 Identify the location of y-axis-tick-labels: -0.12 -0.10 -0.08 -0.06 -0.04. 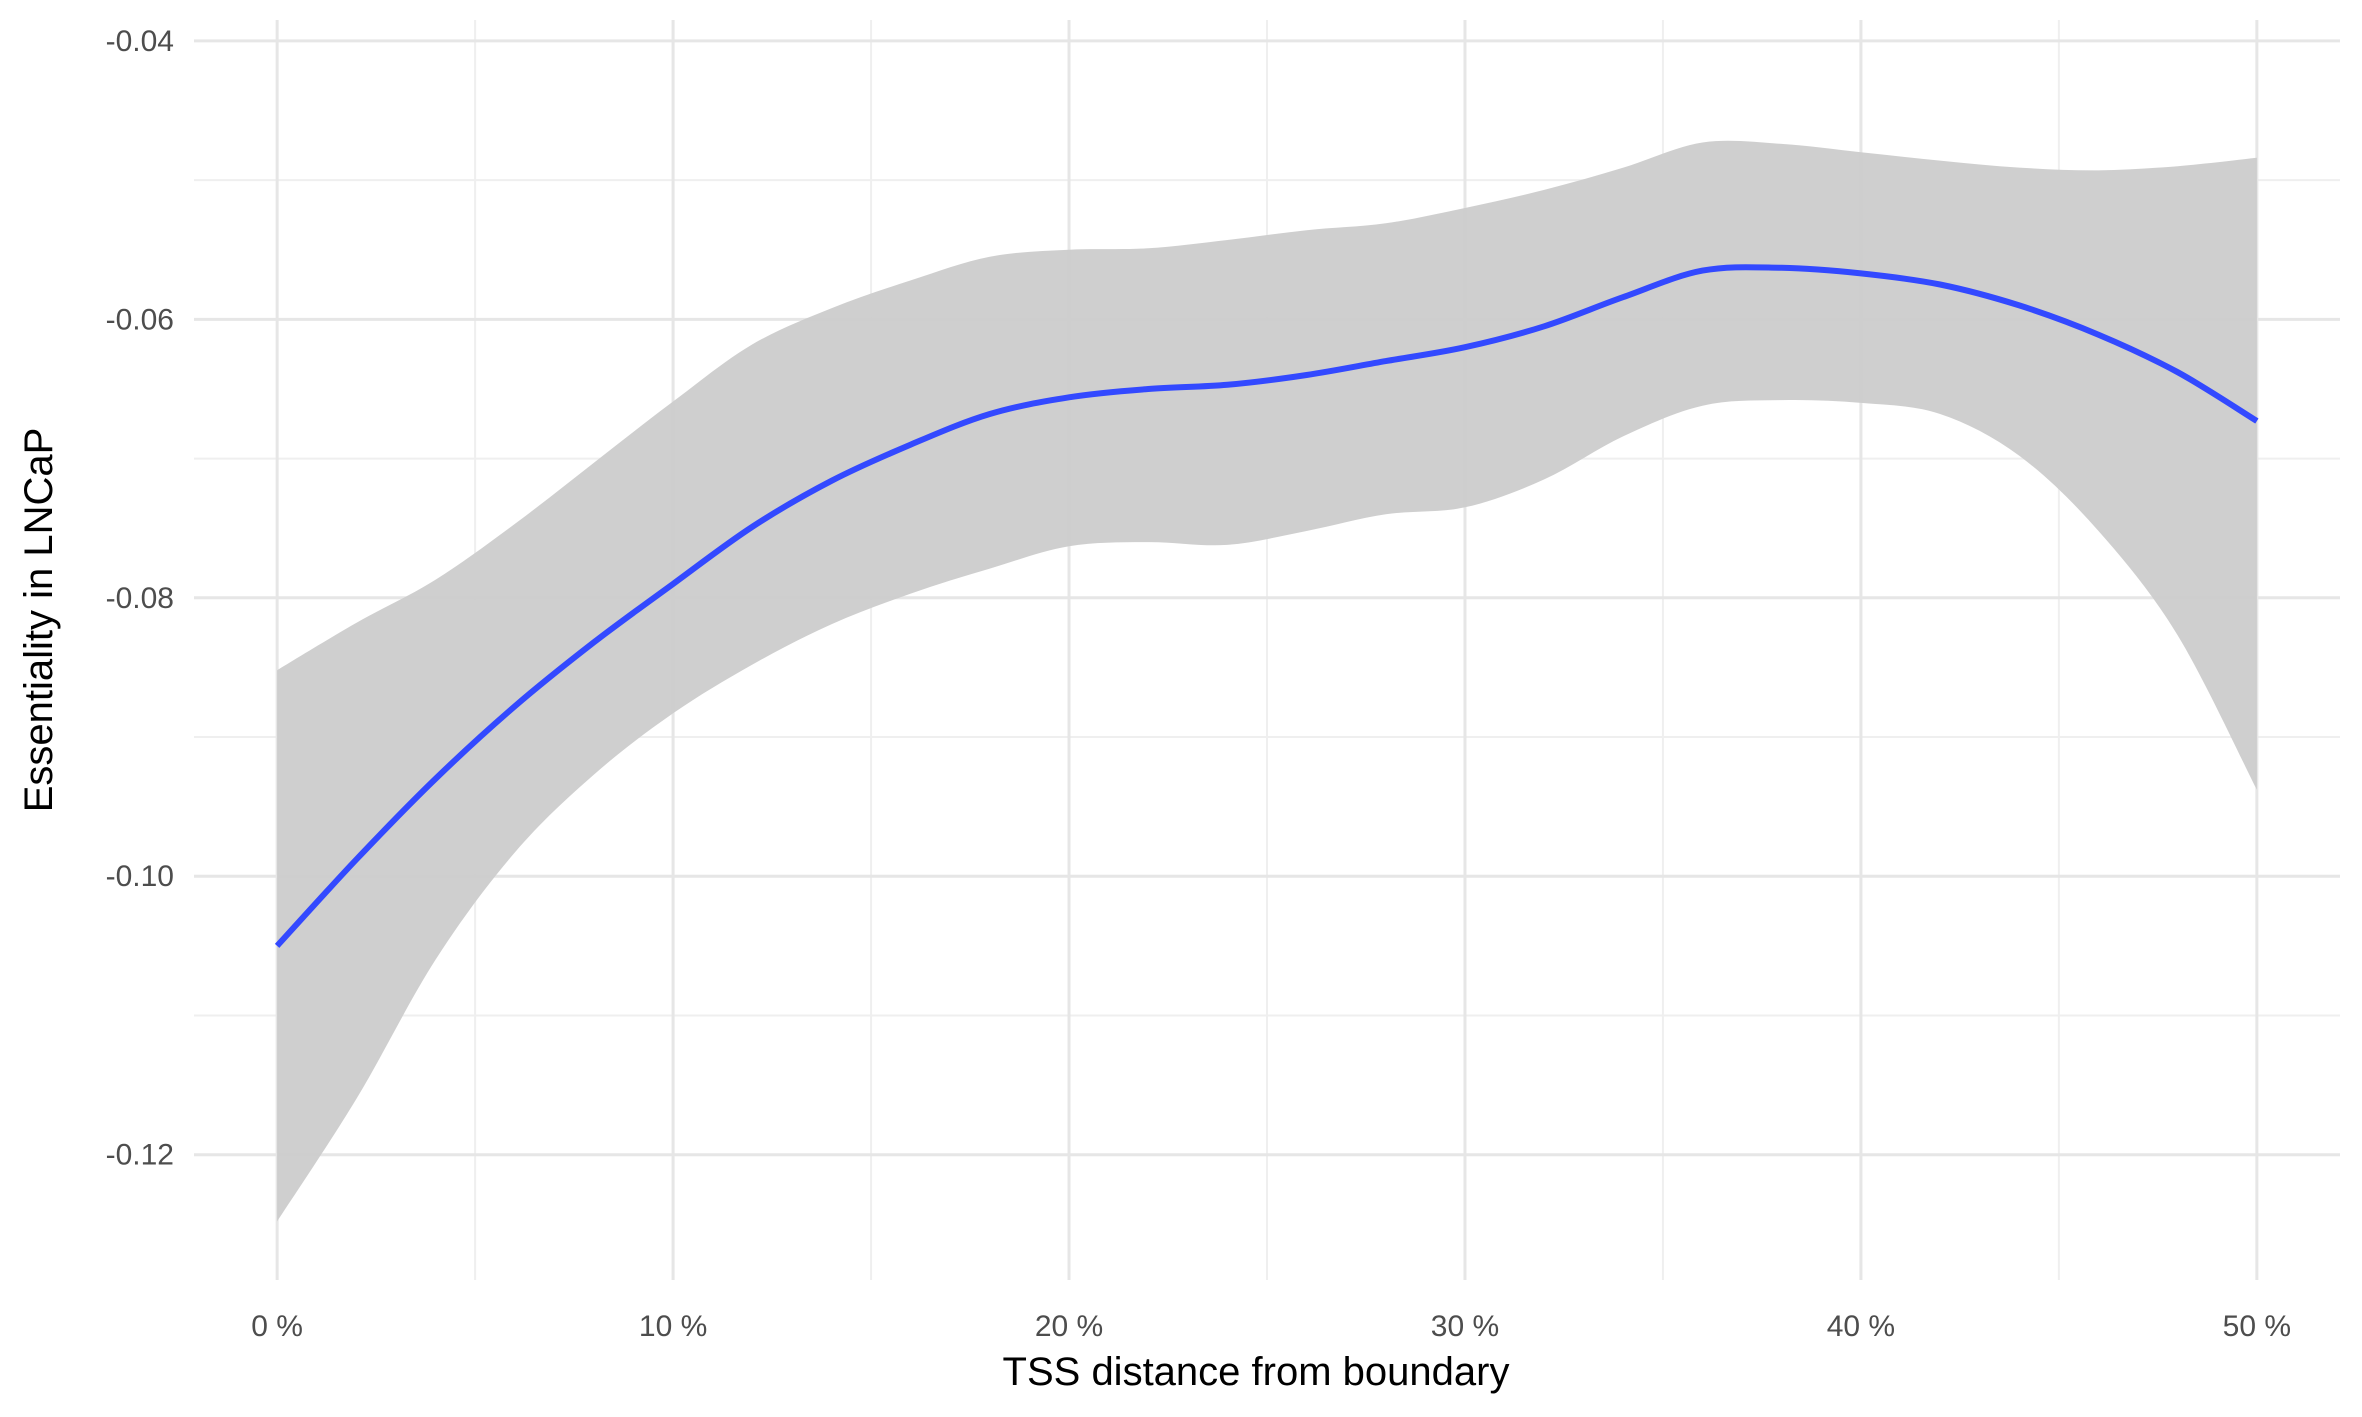
(140, 598).